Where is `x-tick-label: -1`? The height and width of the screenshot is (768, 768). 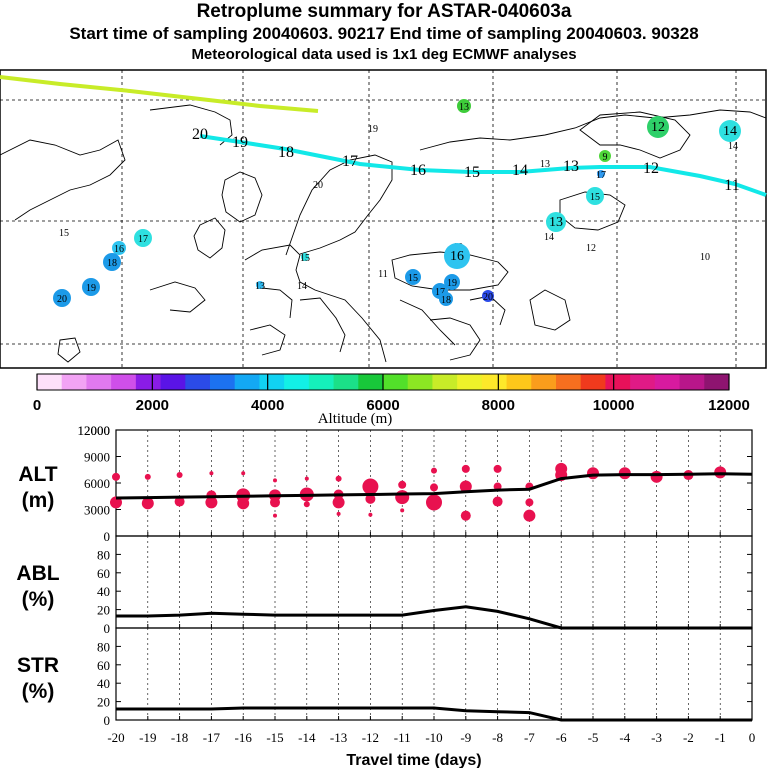 x-tick-label: -1 is located at coordinates (720, 737).